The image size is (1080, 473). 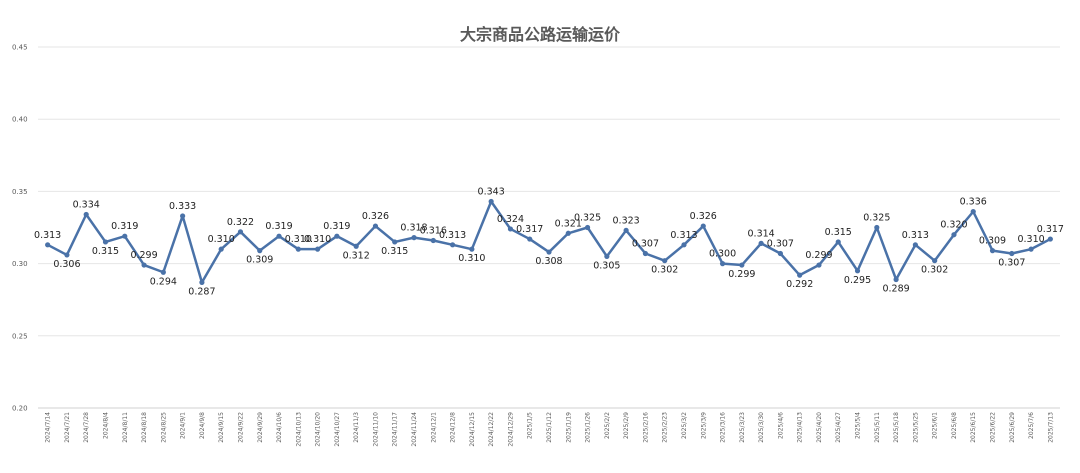 What do you see at coordinates (819, 427) in the screenshot?
I see `x-tick-label: 2025/4/20` at bounding box center [819, 427].